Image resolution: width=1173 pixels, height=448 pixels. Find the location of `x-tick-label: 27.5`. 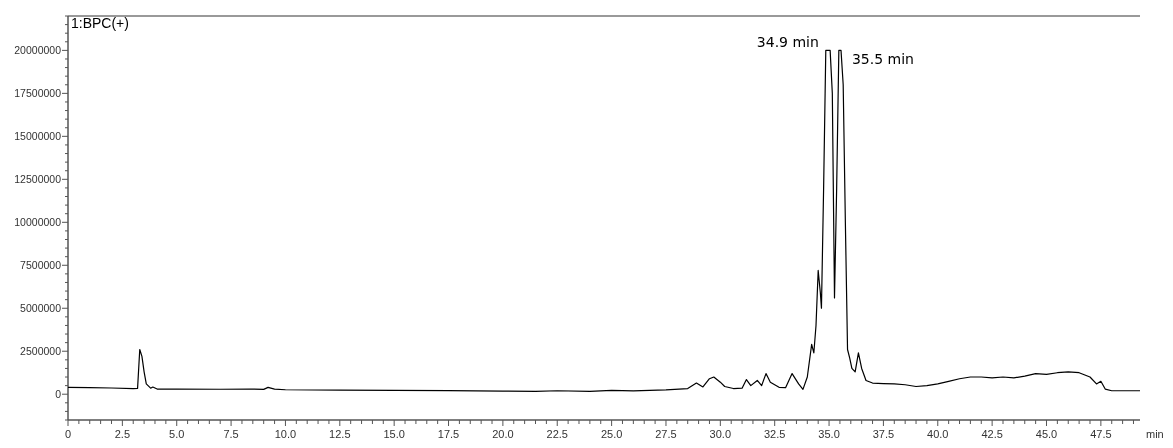

x-tick-label: 27.5 is located at coordinates (666, 434).